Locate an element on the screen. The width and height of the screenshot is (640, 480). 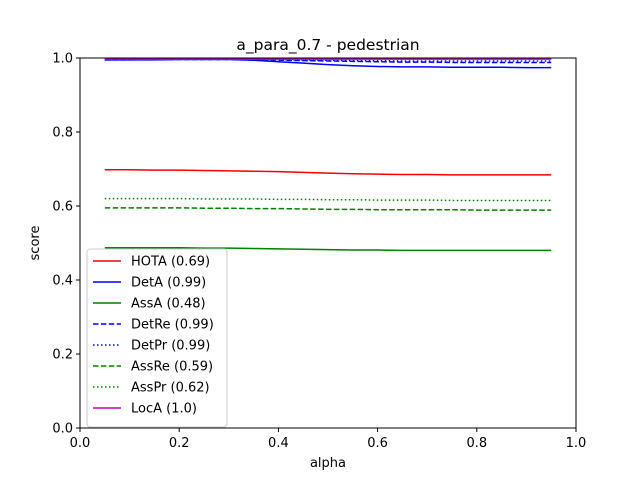
x-tick-label: 1.0 is located at coordinates (576, 443).